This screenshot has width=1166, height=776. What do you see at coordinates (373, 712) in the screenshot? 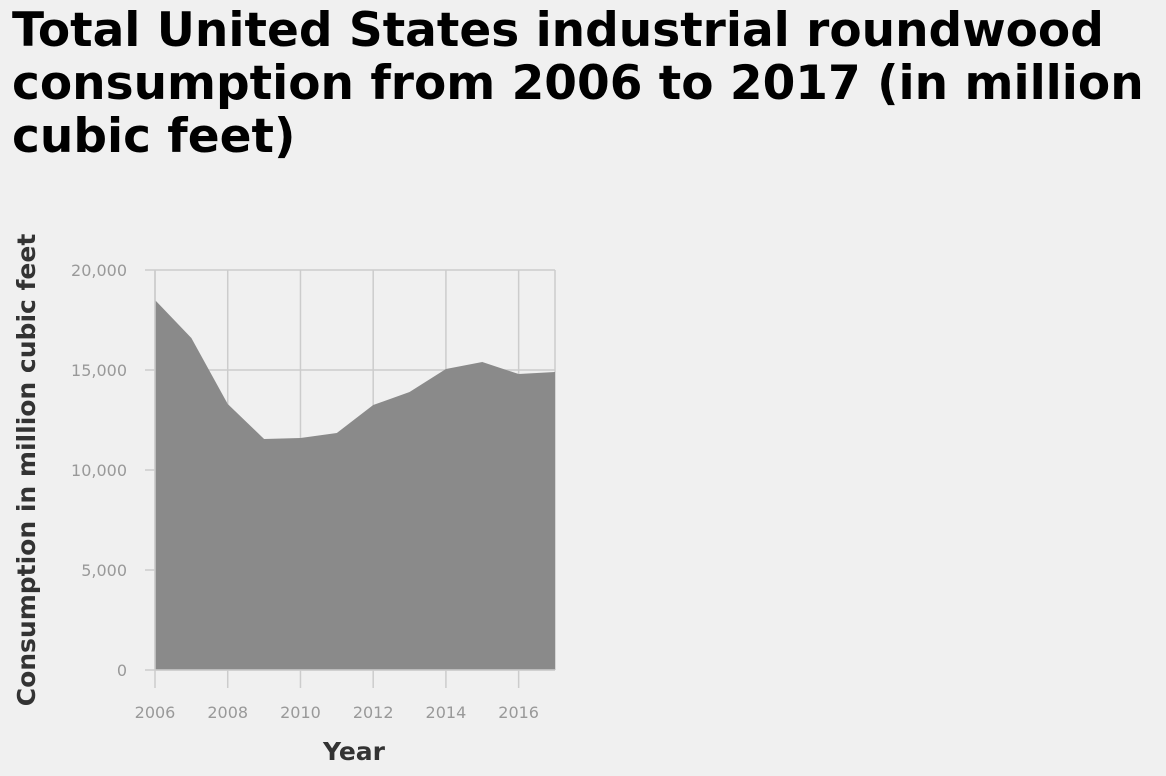
I see `x-tick-label: 2012` at bounding box center [373, 712].